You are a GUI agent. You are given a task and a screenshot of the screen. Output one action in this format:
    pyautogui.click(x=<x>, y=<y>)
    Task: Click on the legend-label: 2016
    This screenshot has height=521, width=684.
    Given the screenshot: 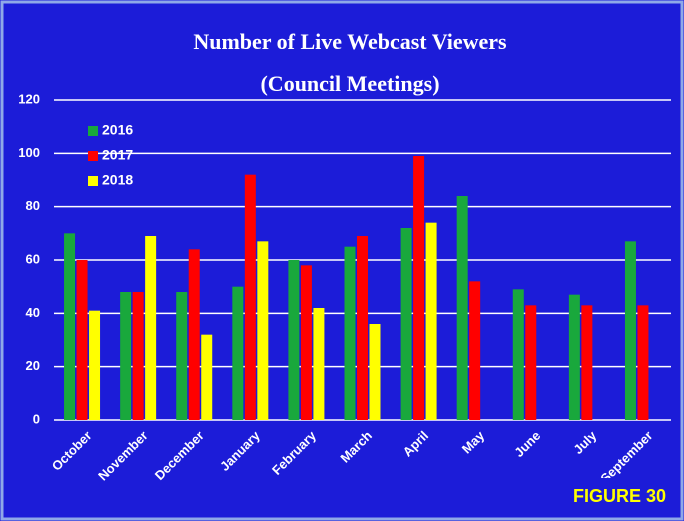 What is the action you would take?
    pyautogui.click(x=117, y=130)
    